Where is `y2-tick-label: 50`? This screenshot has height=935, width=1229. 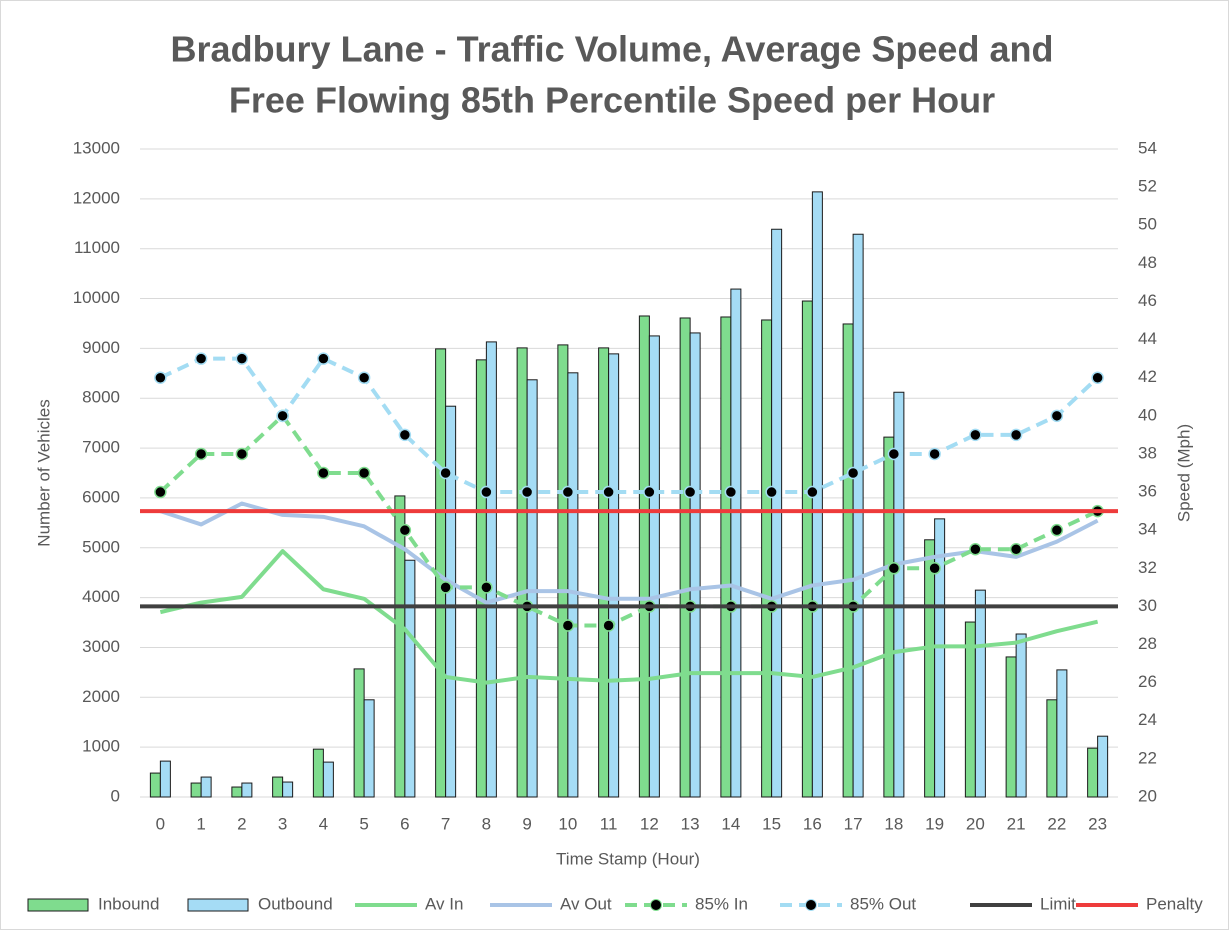 y2-tick-label: 50 is located at coordinates (1147, 224).